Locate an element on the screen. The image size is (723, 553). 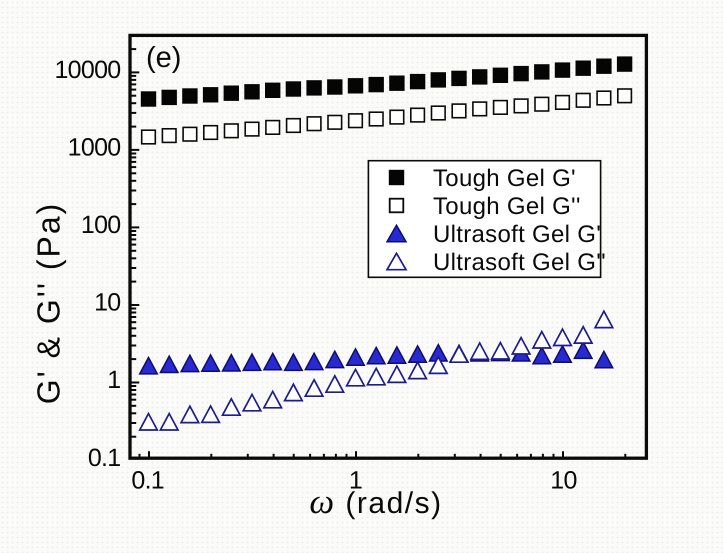
svg-text: (e) is located at coordinates (163, 58).